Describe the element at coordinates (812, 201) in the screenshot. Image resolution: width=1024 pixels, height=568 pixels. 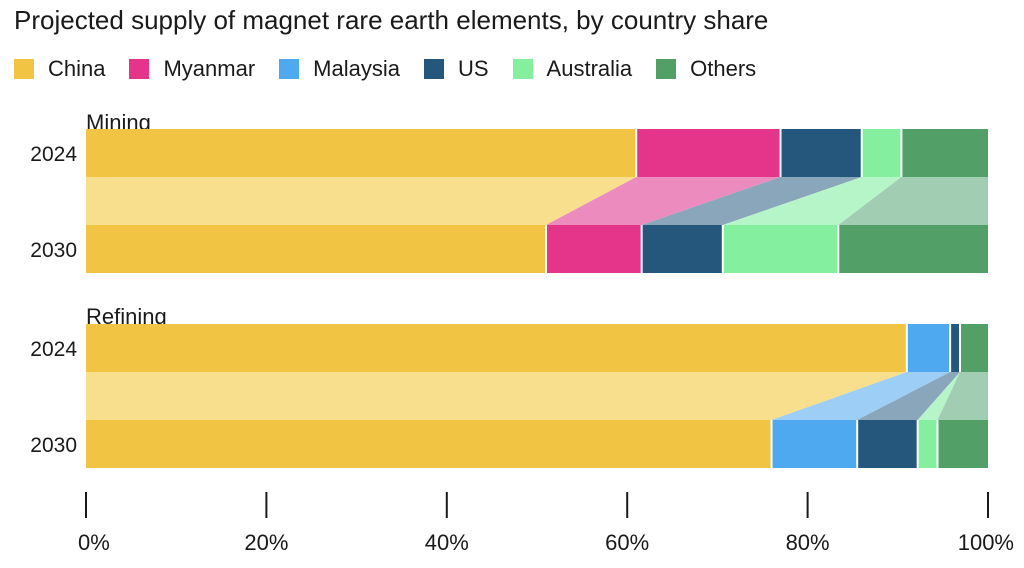
I see `connector-mining-australia` at that location.